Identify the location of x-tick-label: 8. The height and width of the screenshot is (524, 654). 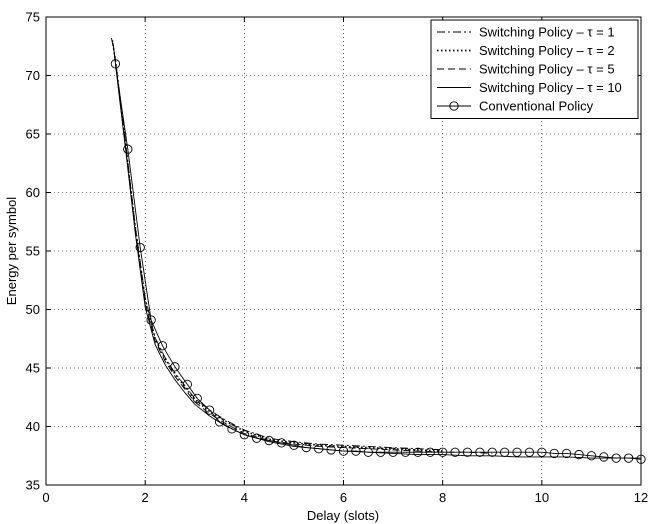
(442, 497).